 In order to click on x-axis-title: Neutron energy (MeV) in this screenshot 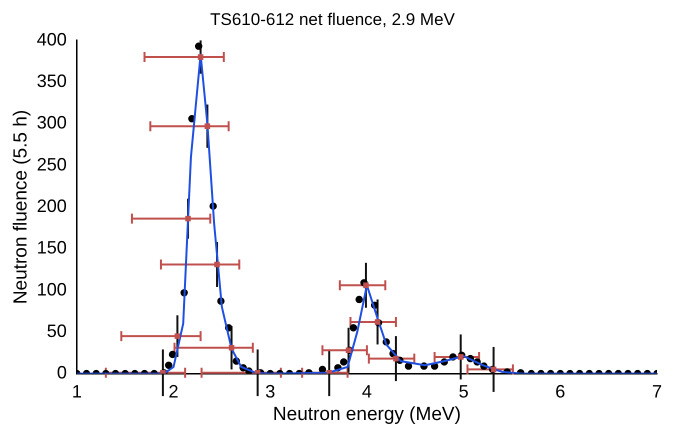, I will do `click(366, 414)`.